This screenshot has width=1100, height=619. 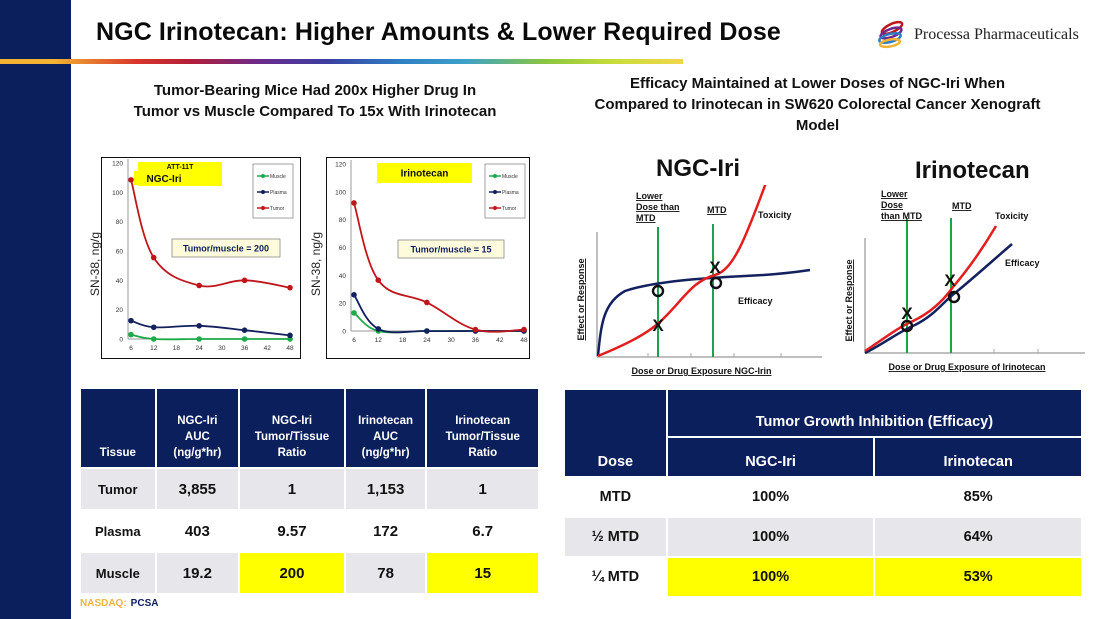 I want to click on y-tick-label: 80, so click(x=120, y=222).